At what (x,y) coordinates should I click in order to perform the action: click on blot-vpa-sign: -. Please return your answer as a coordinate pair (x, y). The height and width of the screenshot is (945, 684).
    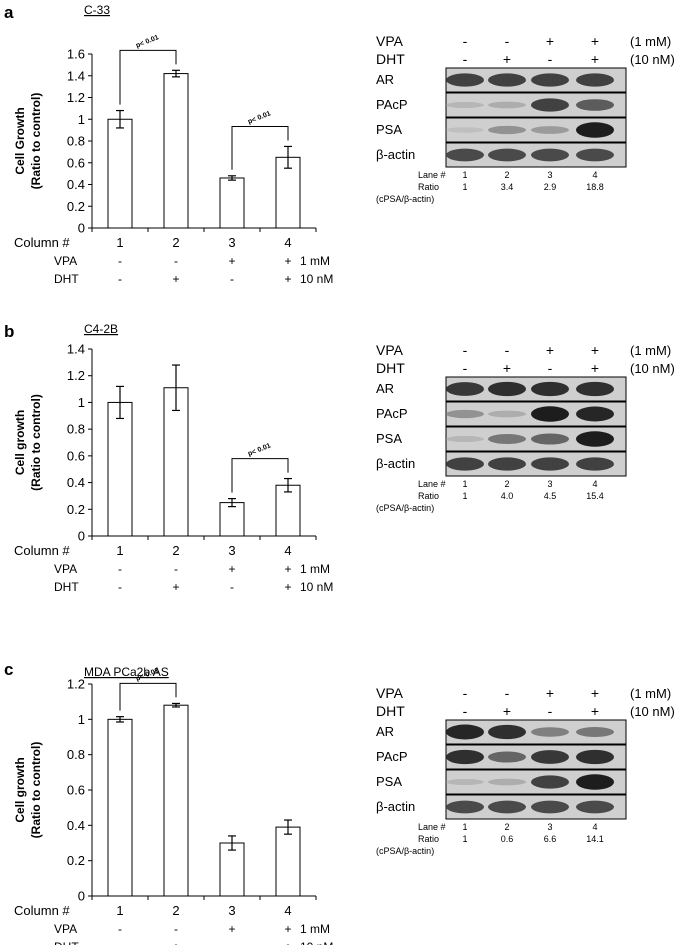
    Looking at the image, I should click on (507, 41).